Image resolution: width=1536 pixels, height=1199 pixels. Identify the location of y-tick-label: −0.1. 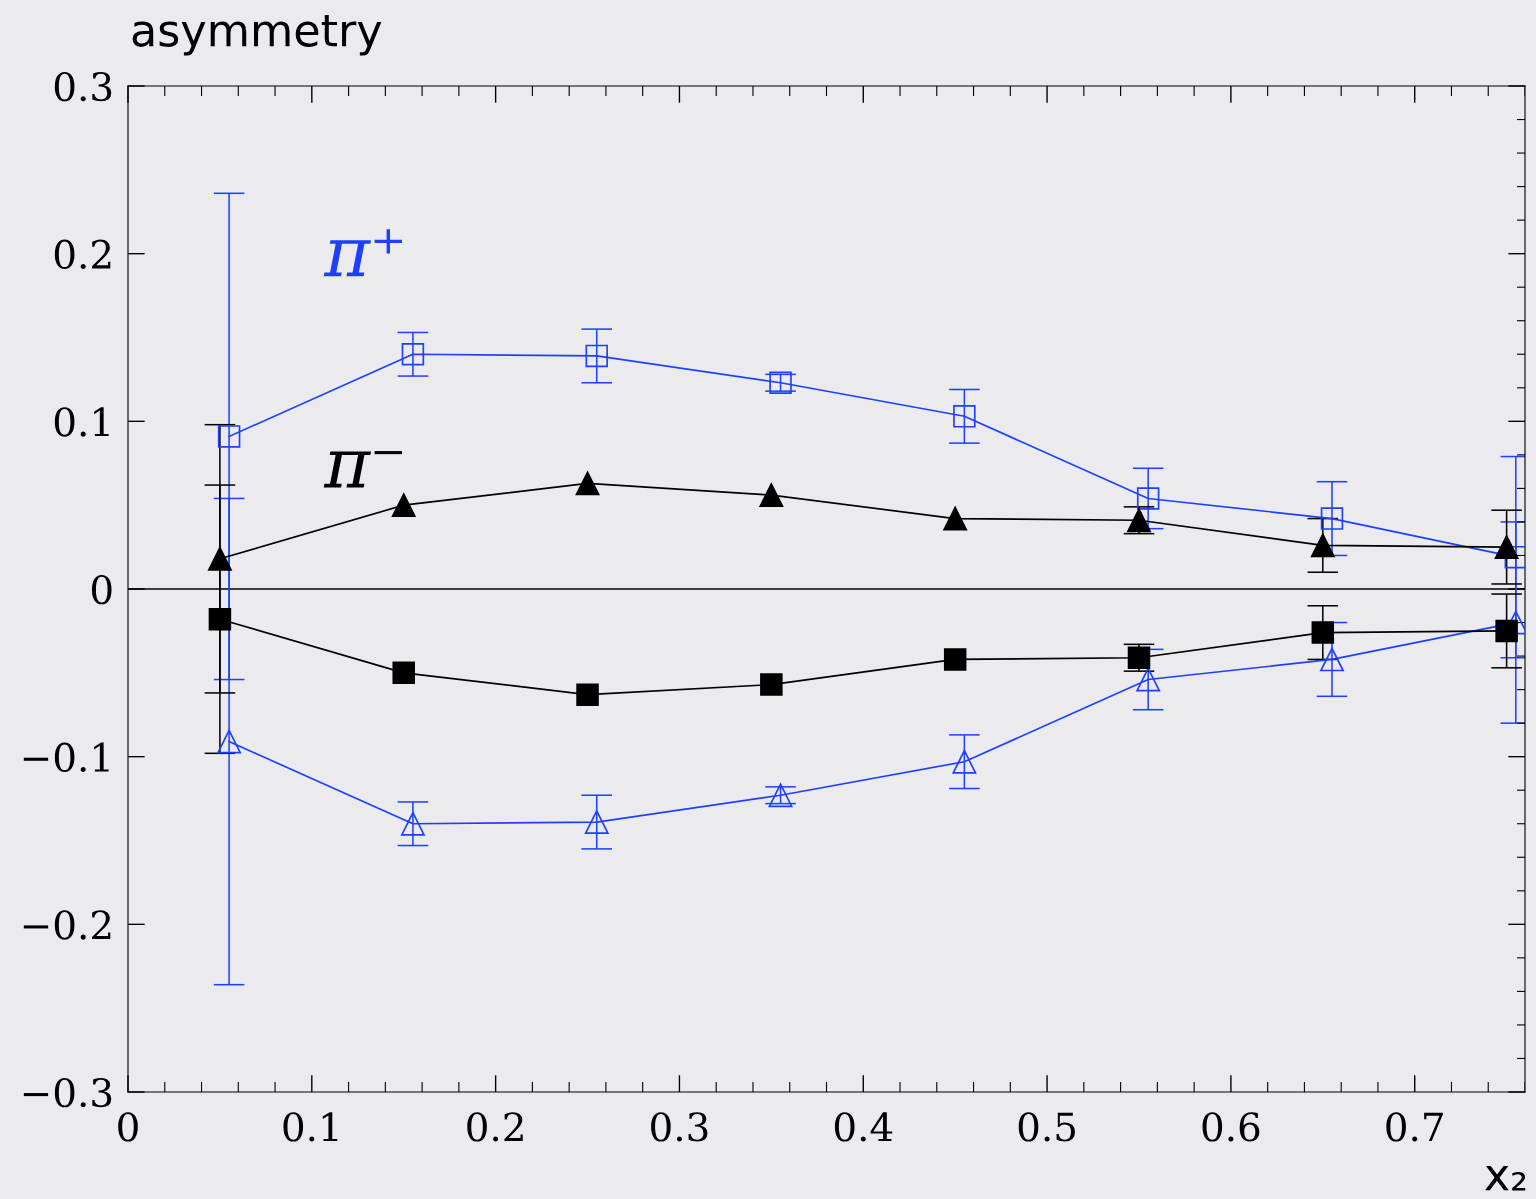
(66, 757).